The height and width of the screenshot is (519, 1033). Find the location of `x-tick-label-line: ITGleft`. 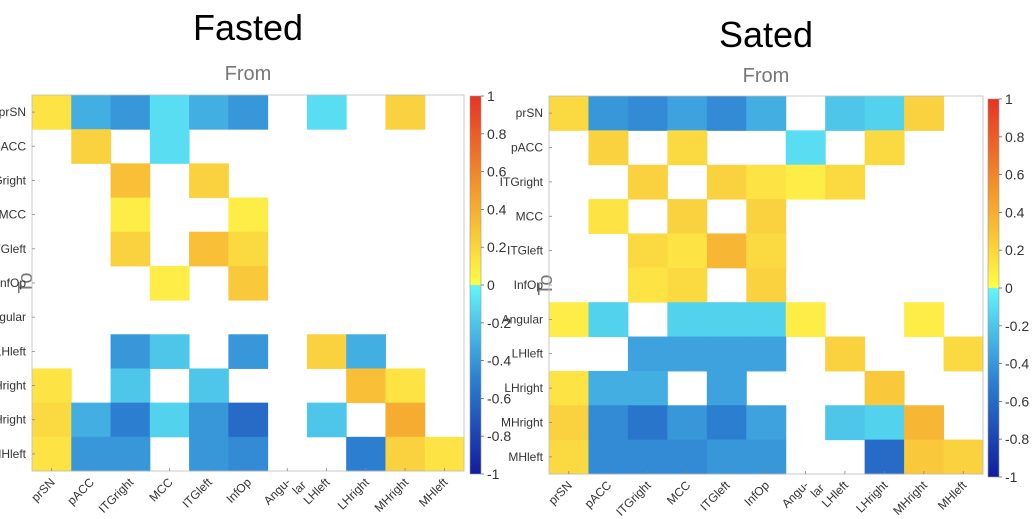

x-tick-label-line: ITGleft is located at coordinates (715, 496).